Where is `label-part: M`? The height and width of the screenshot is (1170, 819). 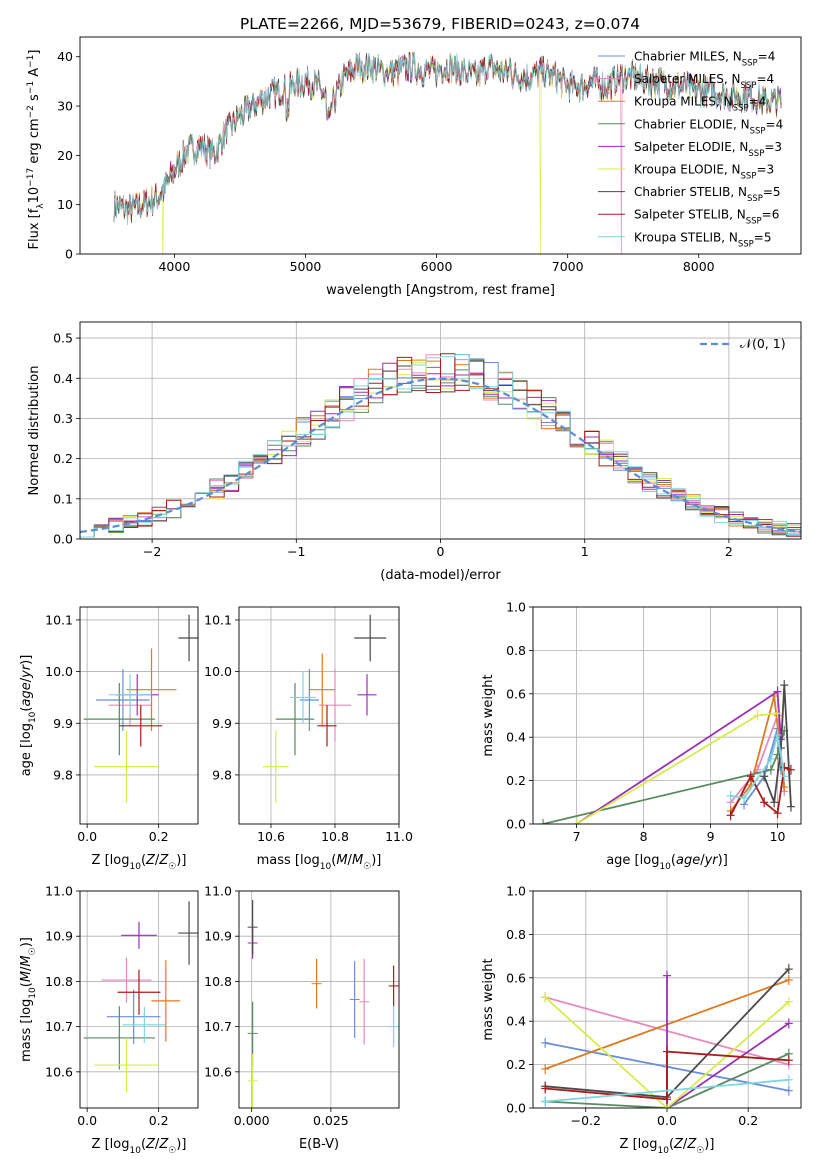 label-part: M is located at coordinates (26, 960).